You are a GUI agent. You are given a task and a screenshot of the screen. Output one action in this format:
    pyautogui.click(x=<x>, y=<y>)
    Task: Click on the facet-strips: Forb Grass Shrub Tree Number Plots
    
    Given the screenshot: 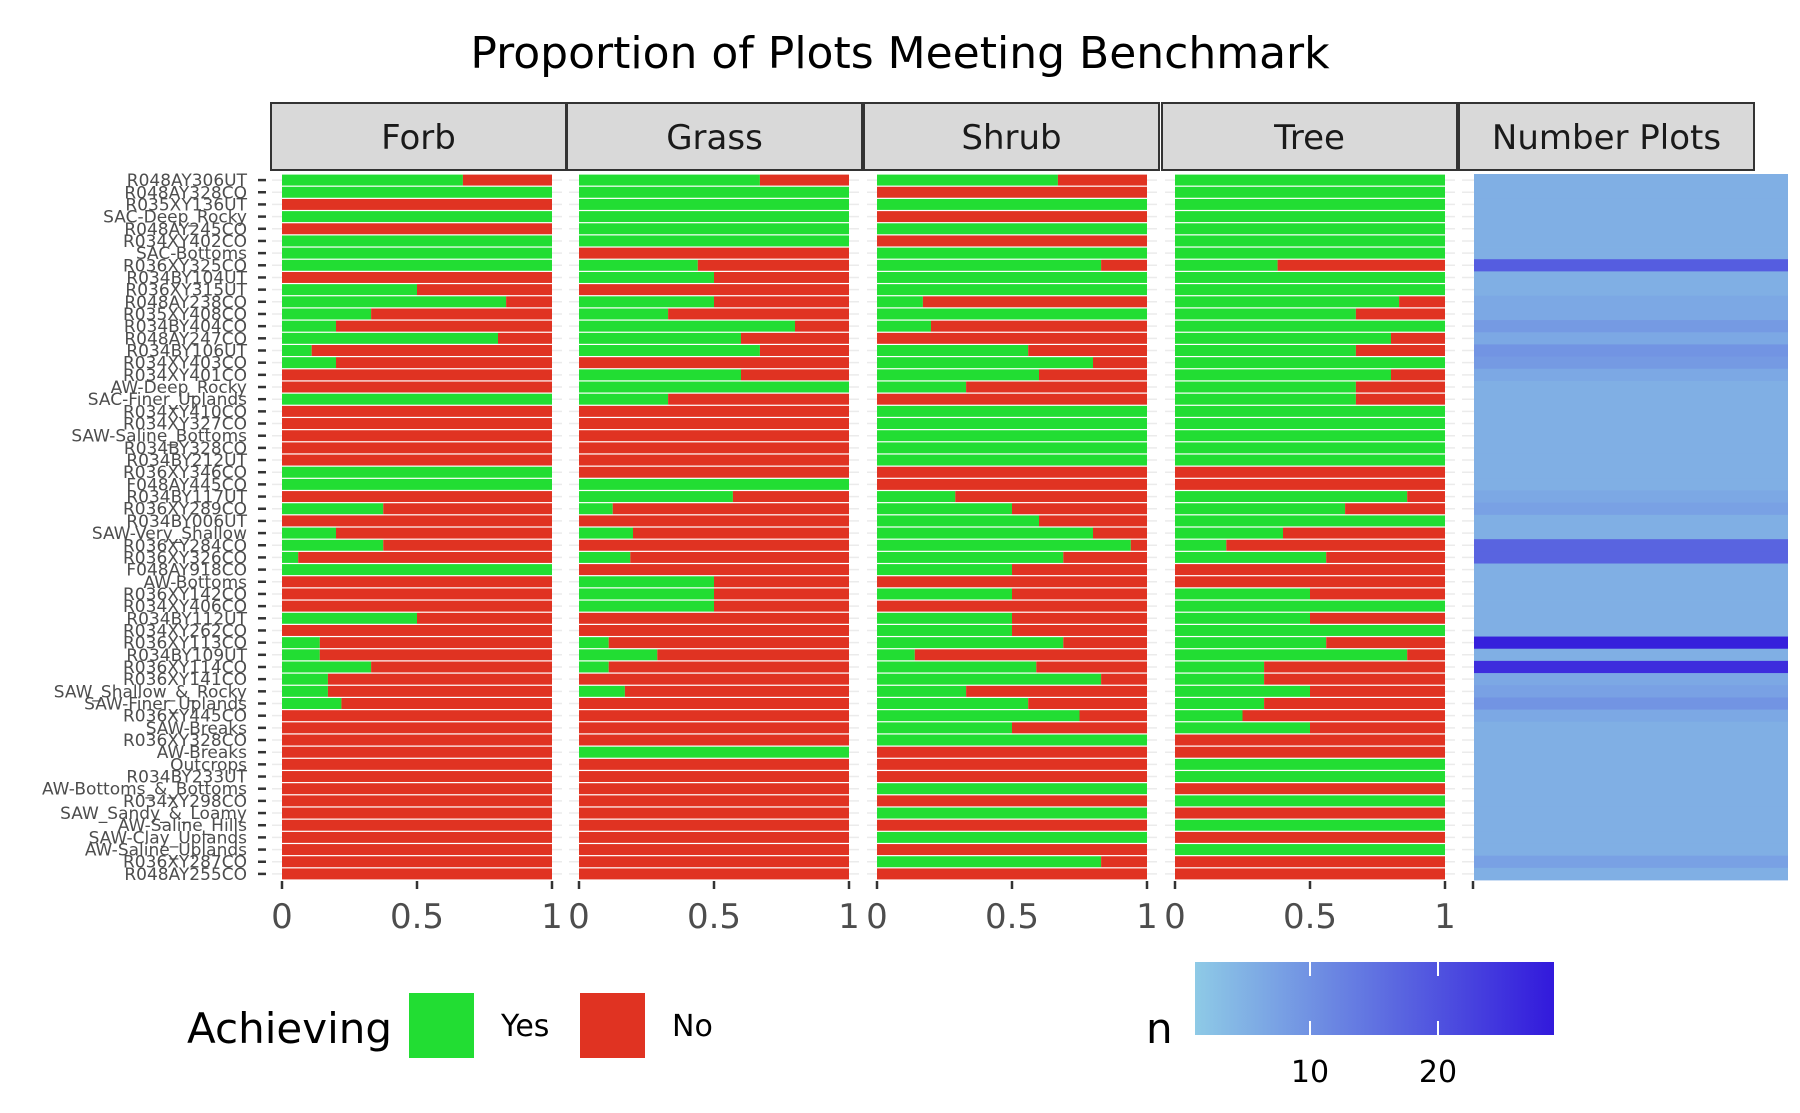 What is the action you would take?
    pyautogui.click(x=1012, y=136)
    